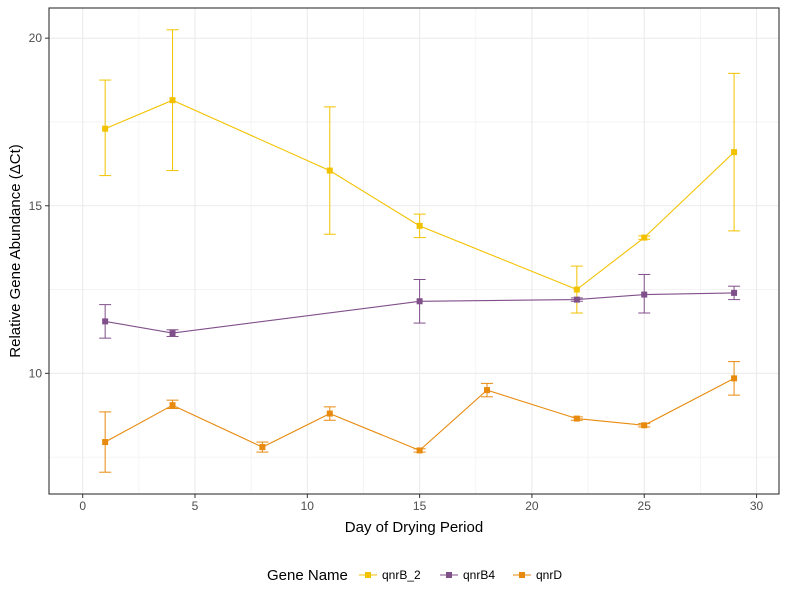 The width and height of the screenshot is (800, 605). I want to click on x-tick-label: 20, so click(532, 506).